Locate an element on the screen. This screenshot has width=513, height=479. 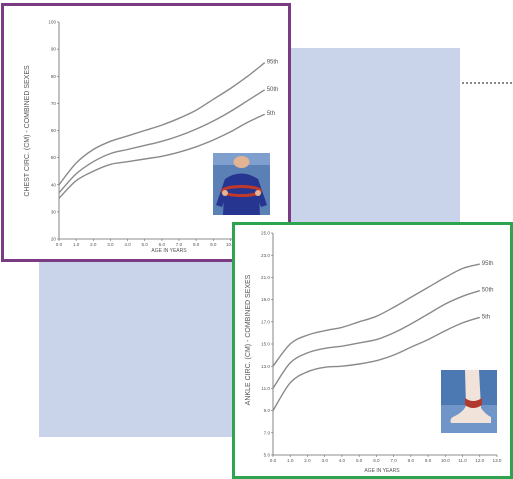
y-tick-label: 13.0 is located at coordinates (265, 366).